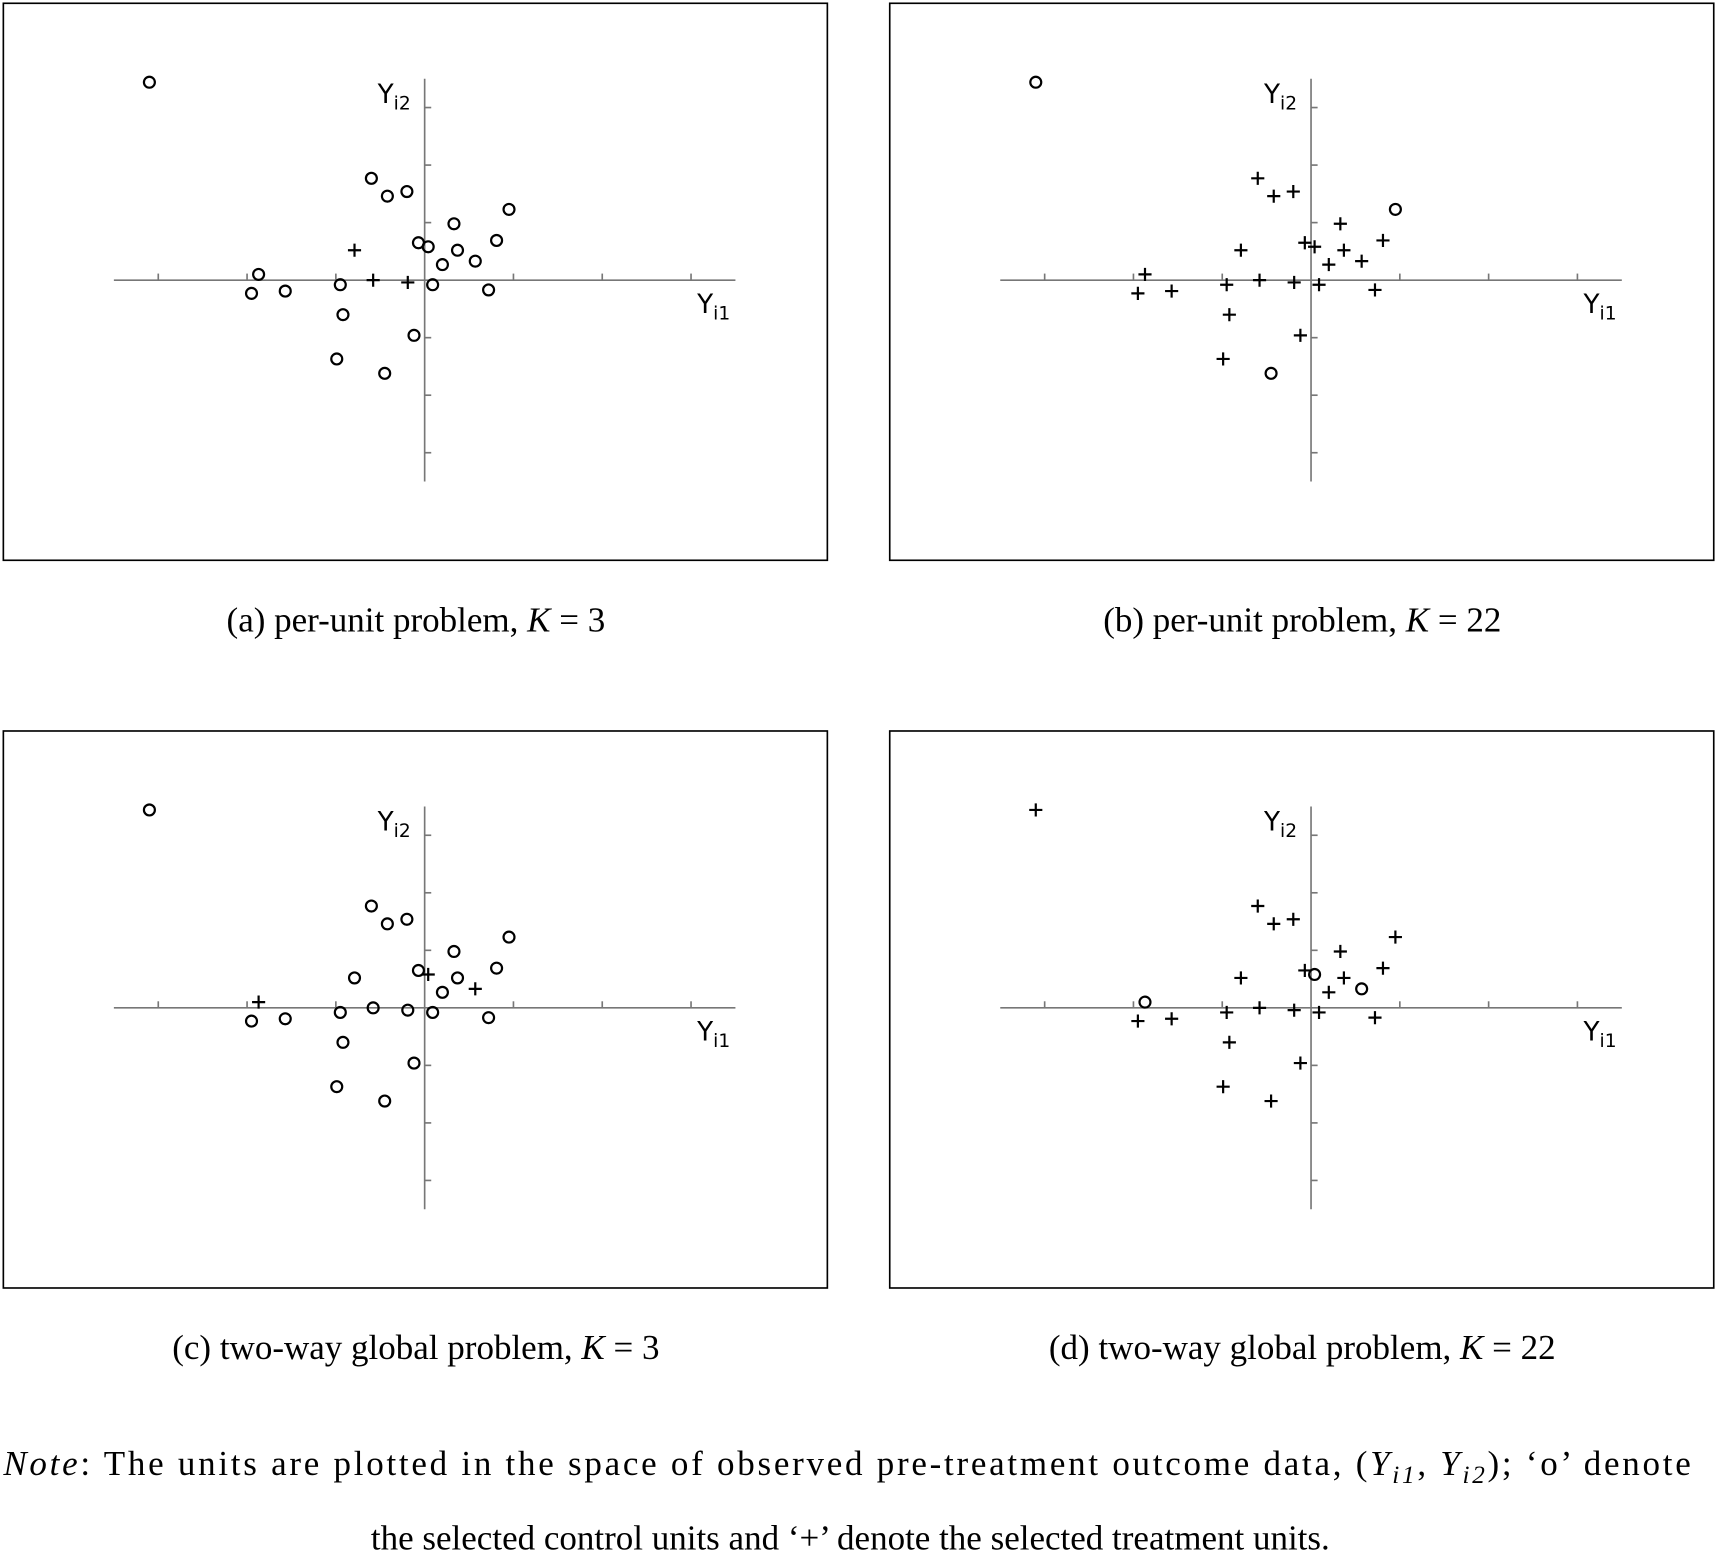 The height and width of the screenshot is (1555, 1716). What do you see at coordinates (1381, 1463) in the screenshot?
I see `note-part: Y` at bounding box center [1381, 1463].